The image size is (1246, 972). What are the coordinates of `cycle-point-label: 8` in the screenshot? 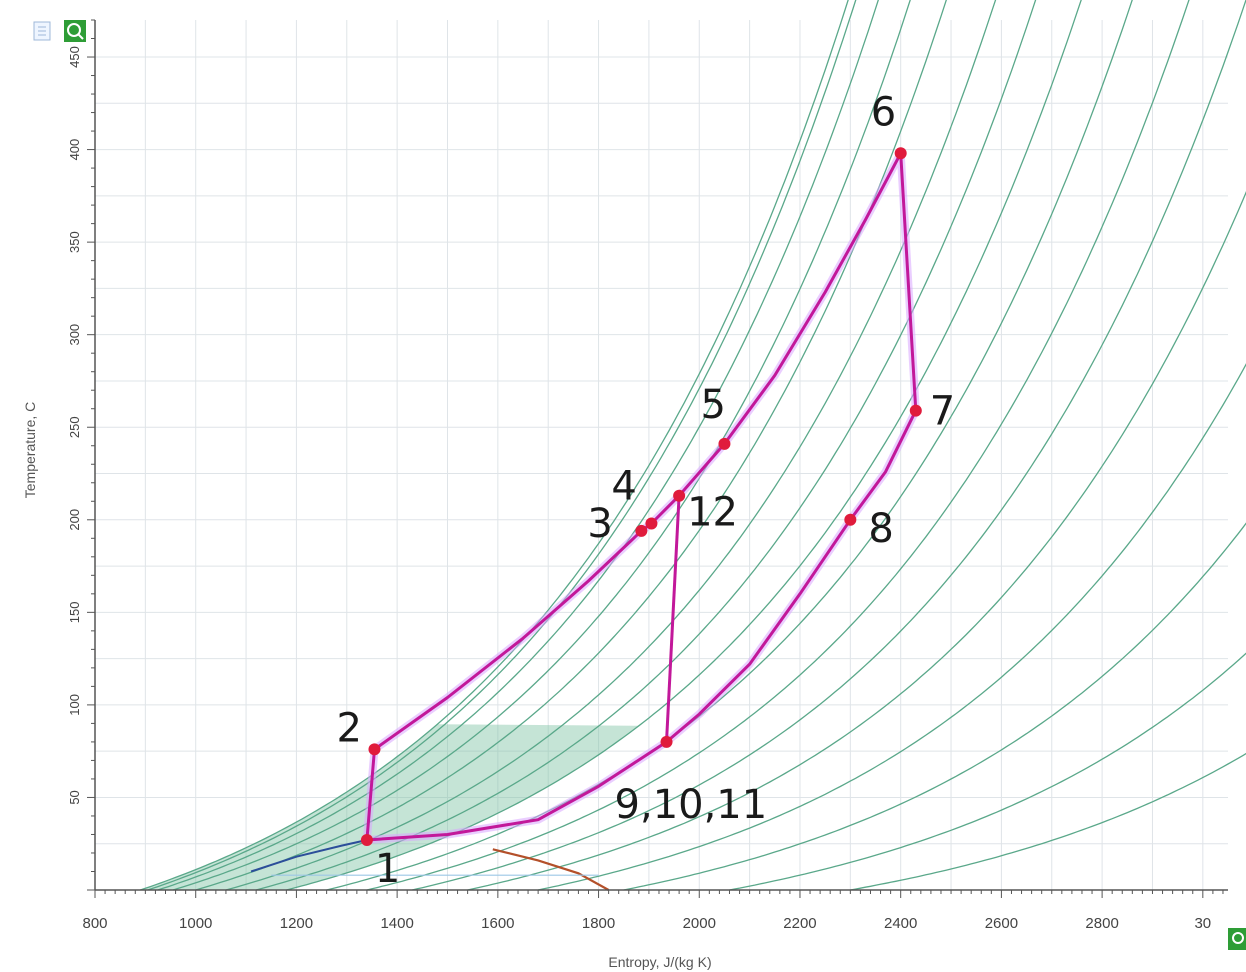 It's located at (880, 529).